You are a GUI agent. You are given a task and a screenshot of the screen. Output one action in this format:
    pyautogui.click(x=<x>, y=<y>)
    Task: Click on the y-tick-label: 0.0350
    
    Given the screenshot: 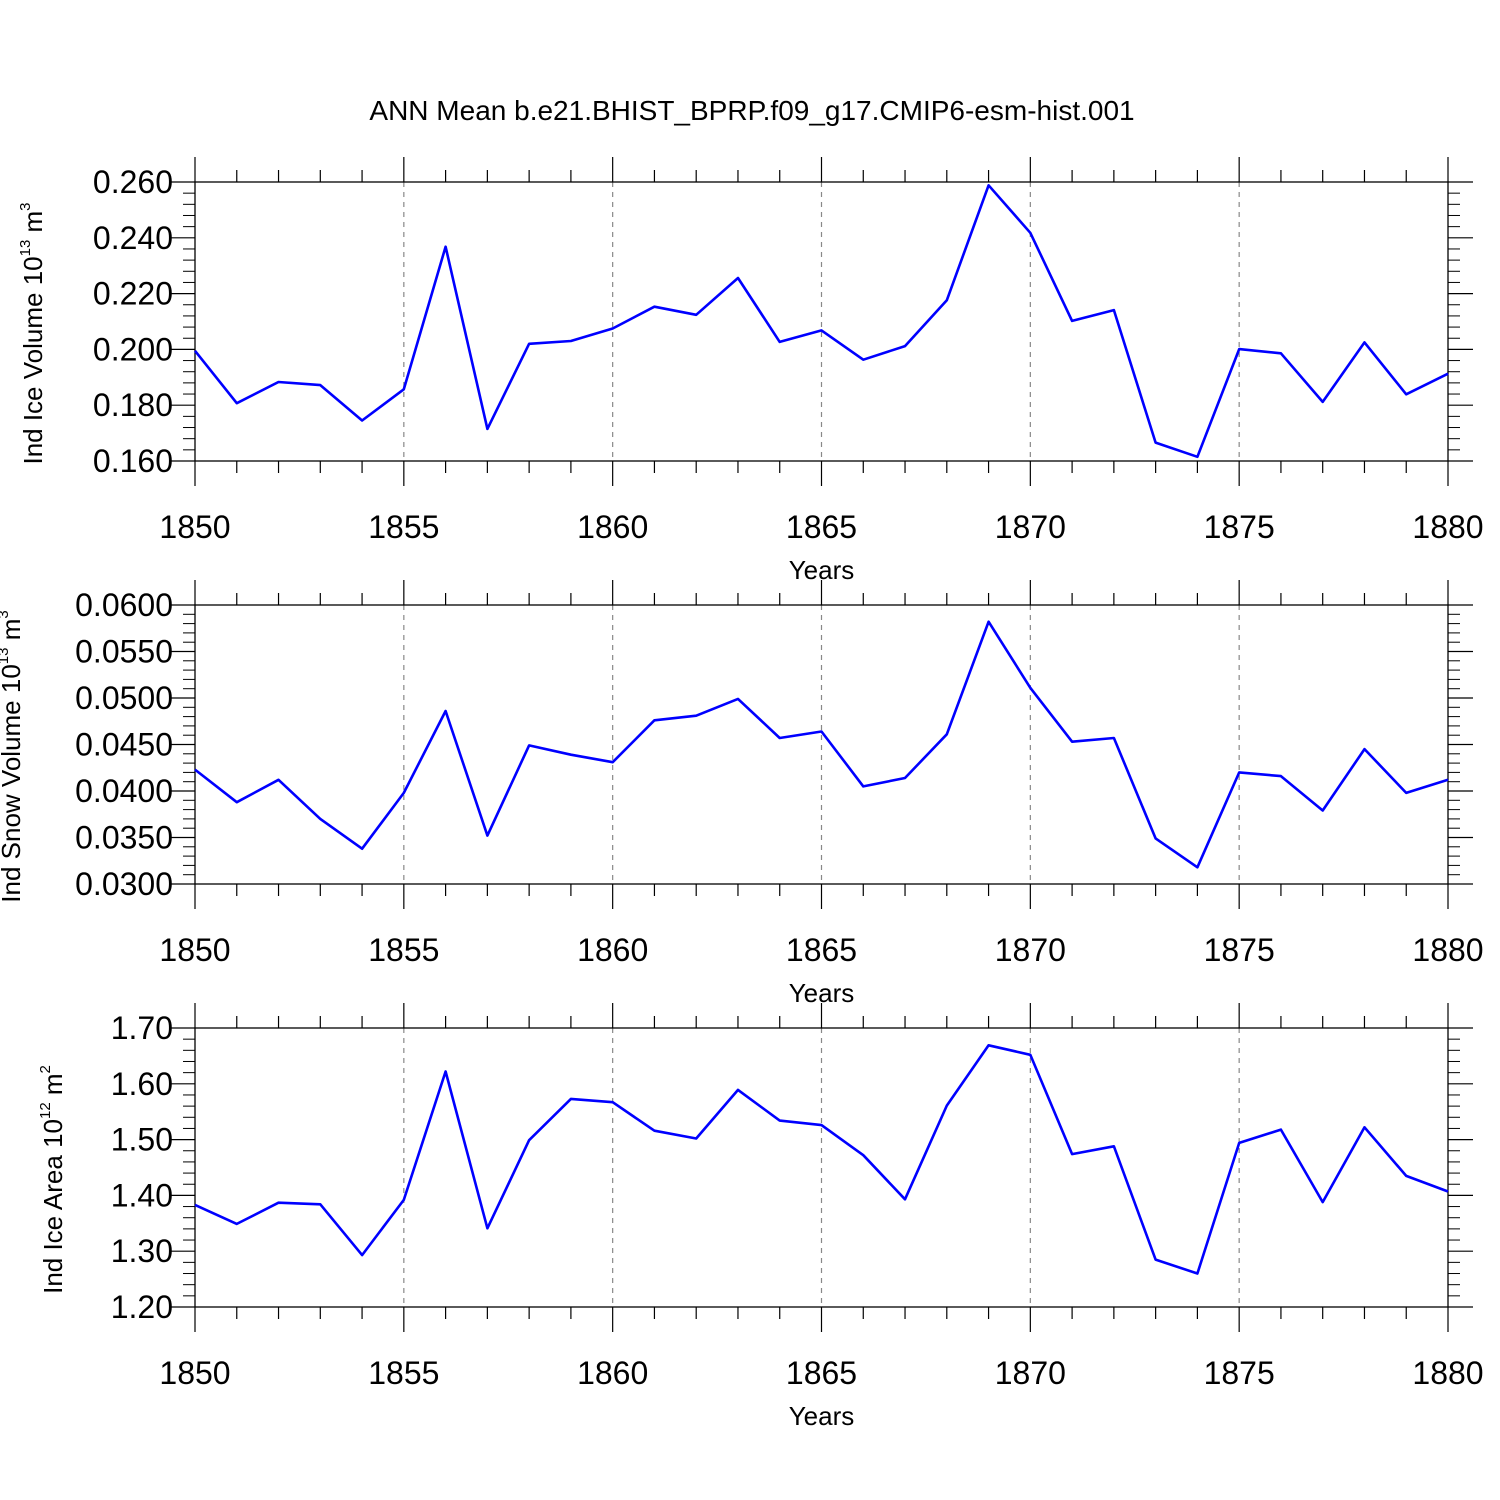 What is the action you would take?
    pyautogui.click(x=124, y=838)
    